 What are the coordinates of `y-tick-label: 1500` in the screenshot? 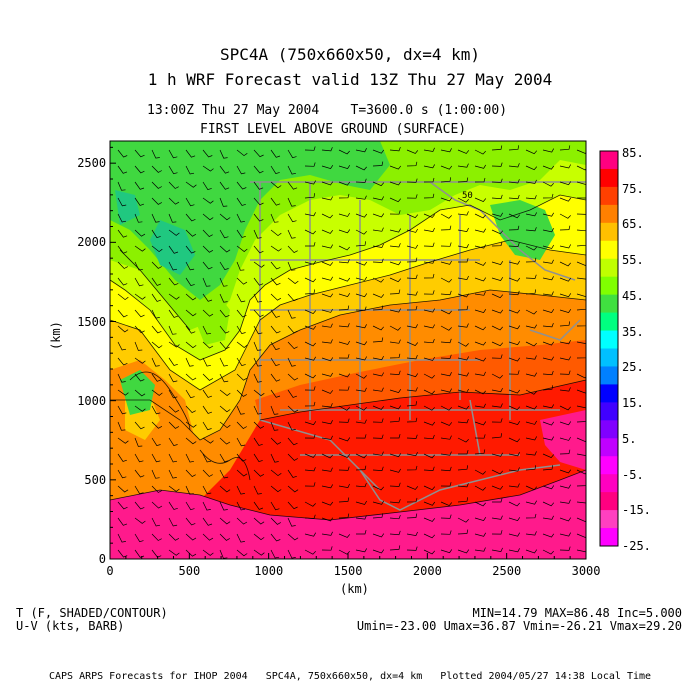 It's located at (92, 321).